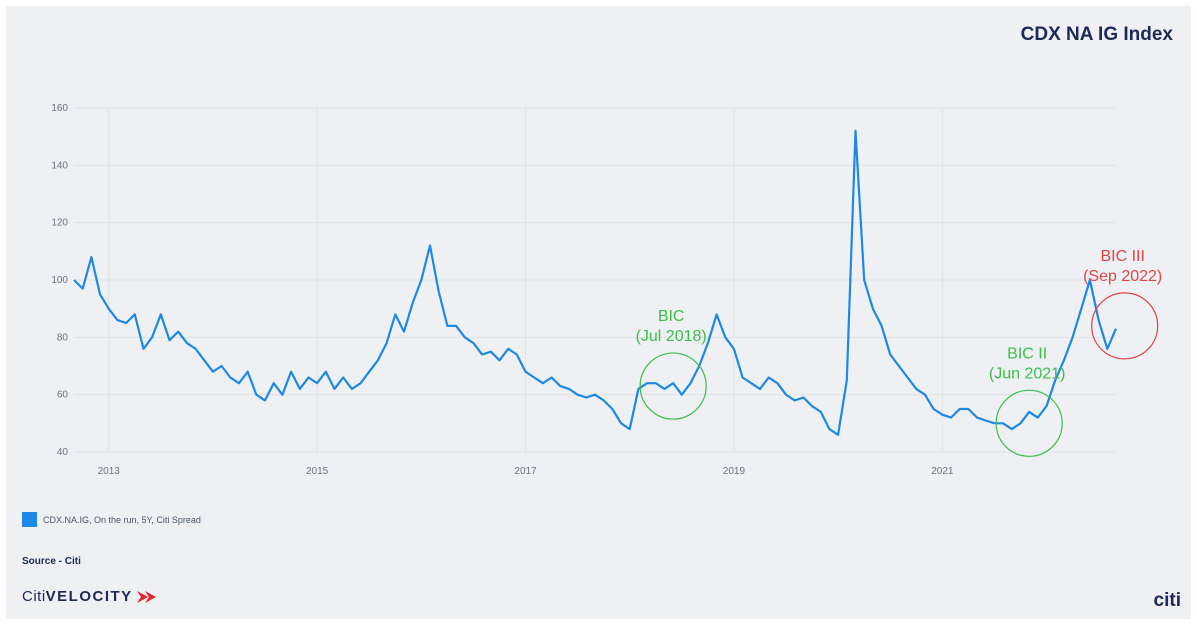  Describe the element at coordinates (317, 471) in the screenshot. I see `x-tick-label: 2015` at that location.